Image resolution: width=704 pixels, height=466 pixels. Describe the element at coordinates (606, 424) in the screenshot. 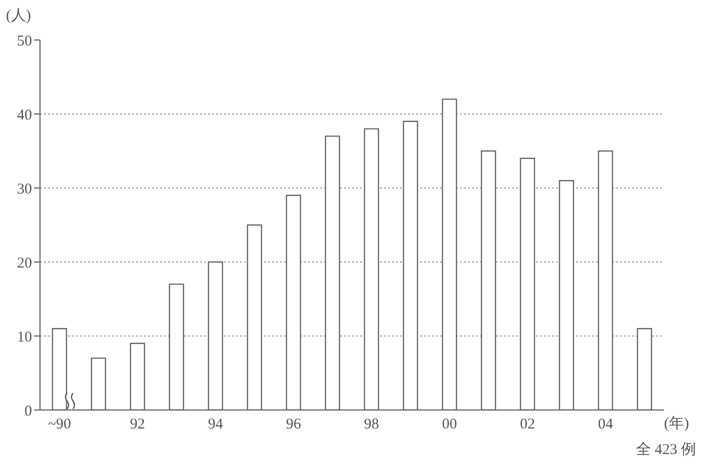

I see `x-tick-label: 04` at that location.